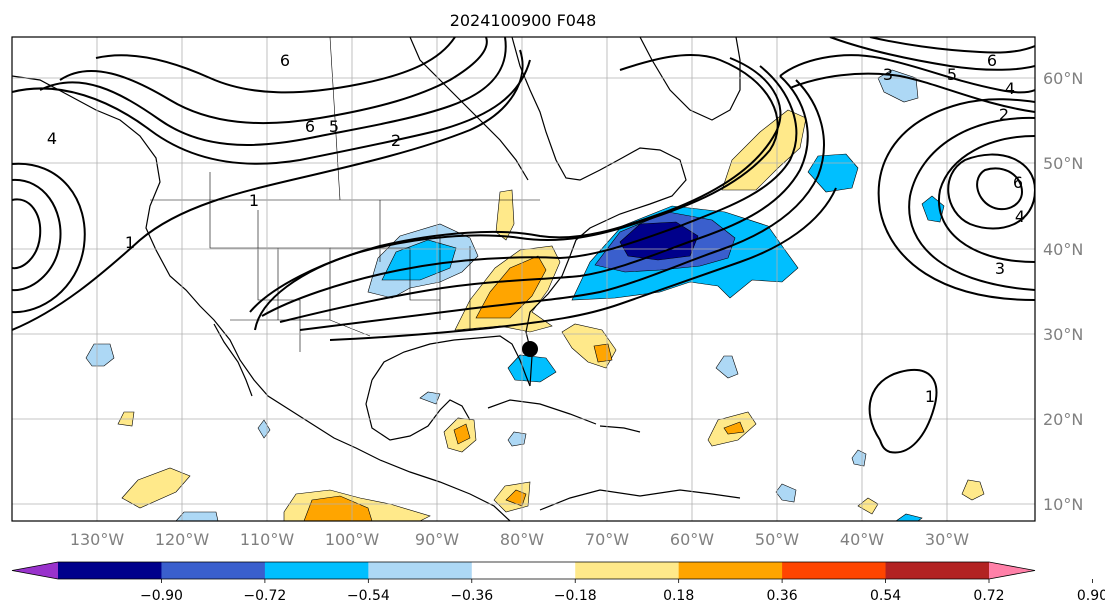 This screenshot has width=1105, height=615. Describe the element at coordinates (988, 596) in the screenshot. I see `colorbar-tick-label: 0.72` at that location.